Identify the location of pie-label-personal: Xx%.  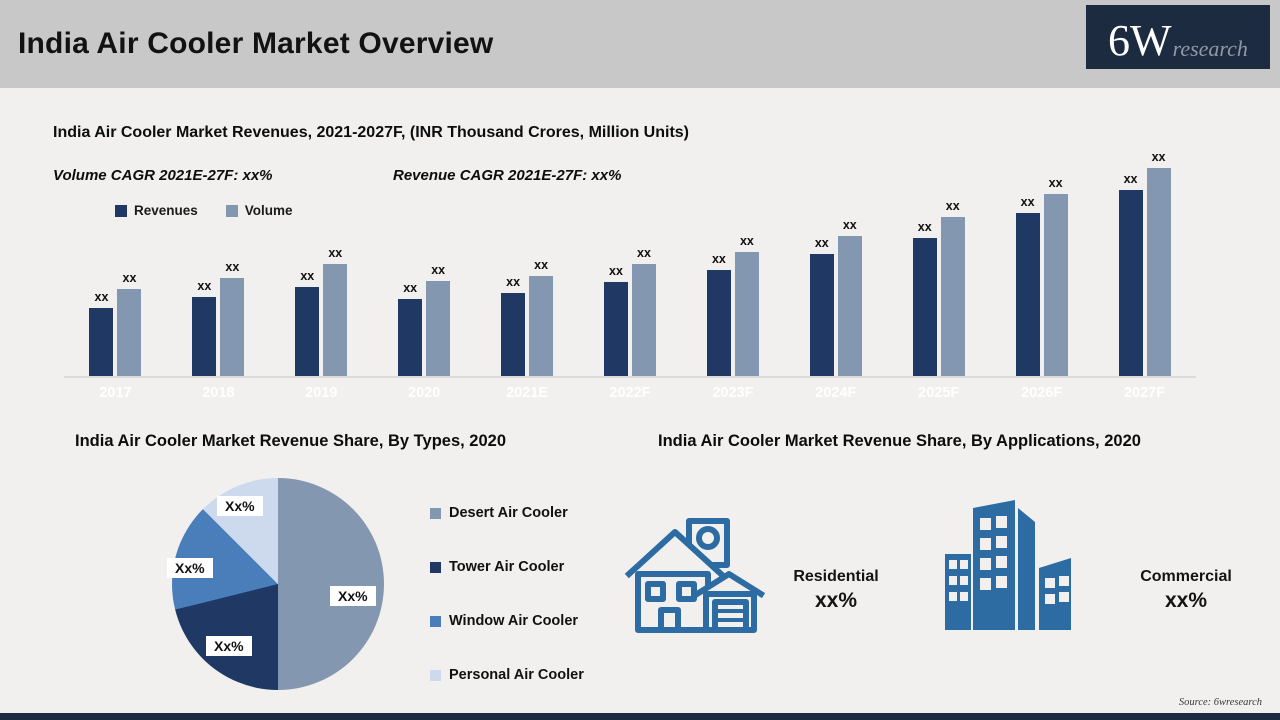
(240, 506).